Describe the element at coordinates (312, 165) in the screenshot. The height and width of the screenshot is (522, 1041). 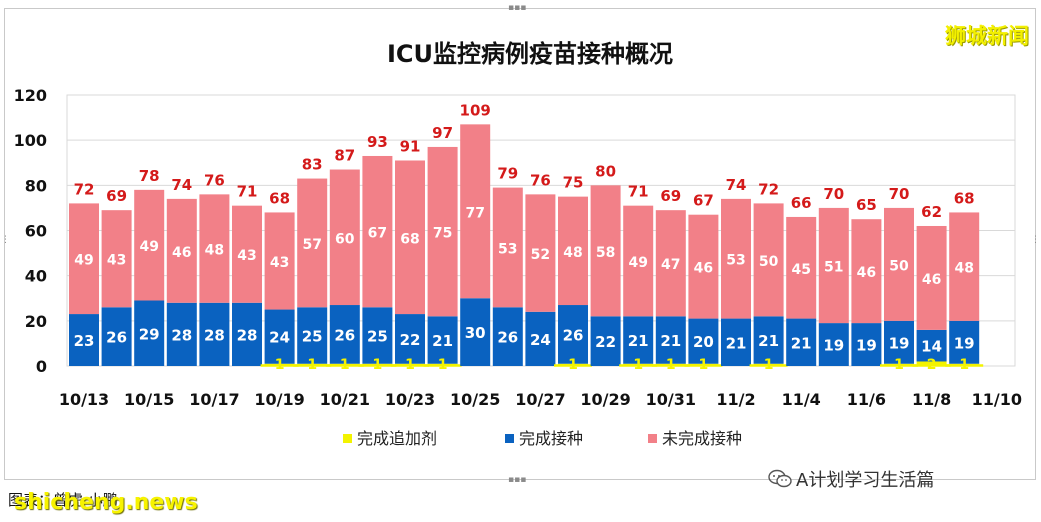
I see `data-label-total: 83` at that location.